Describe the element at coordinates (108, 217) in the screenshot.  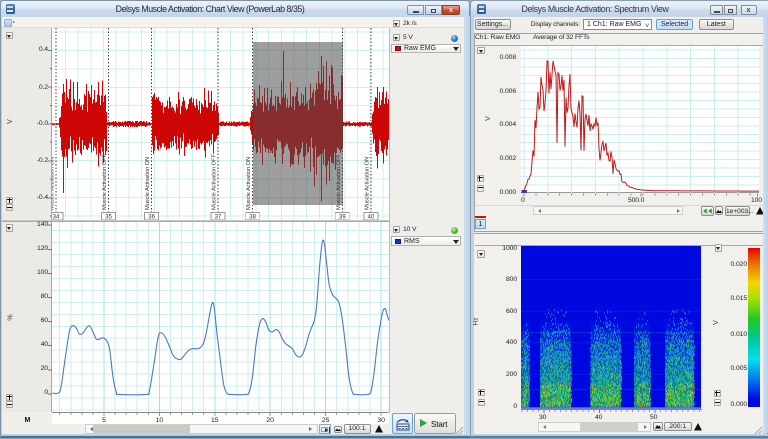
I see `svg-text: 35` at that location.